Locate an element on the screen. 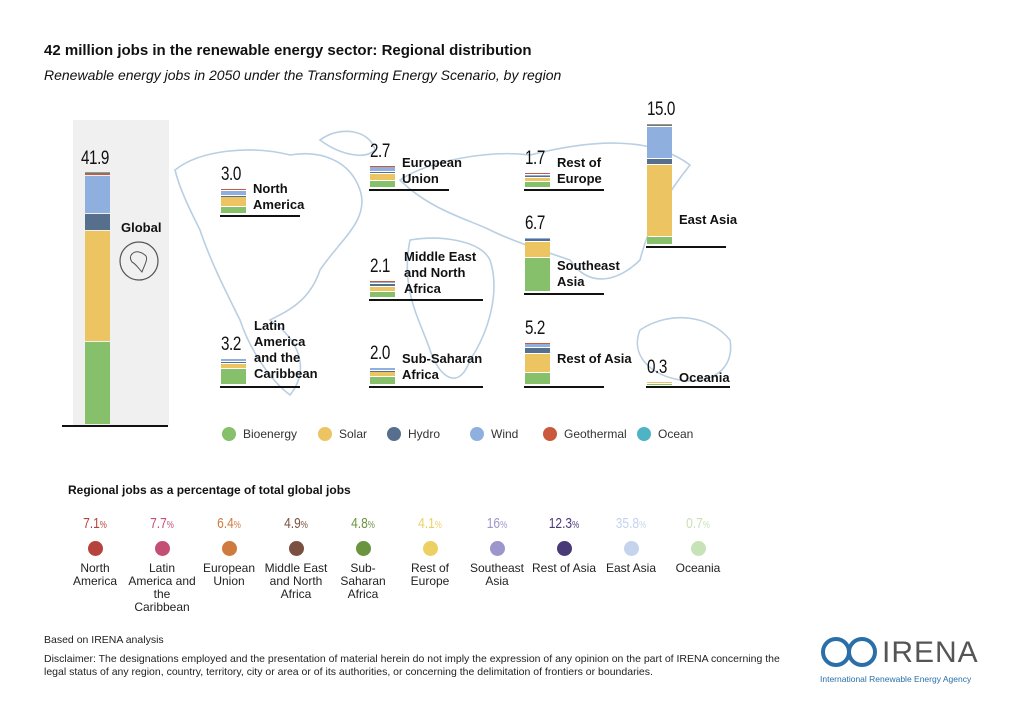 The height and width of the screenshot is (724, 1024). region-label: Southeast Asia is located at coordinates (588, 273).